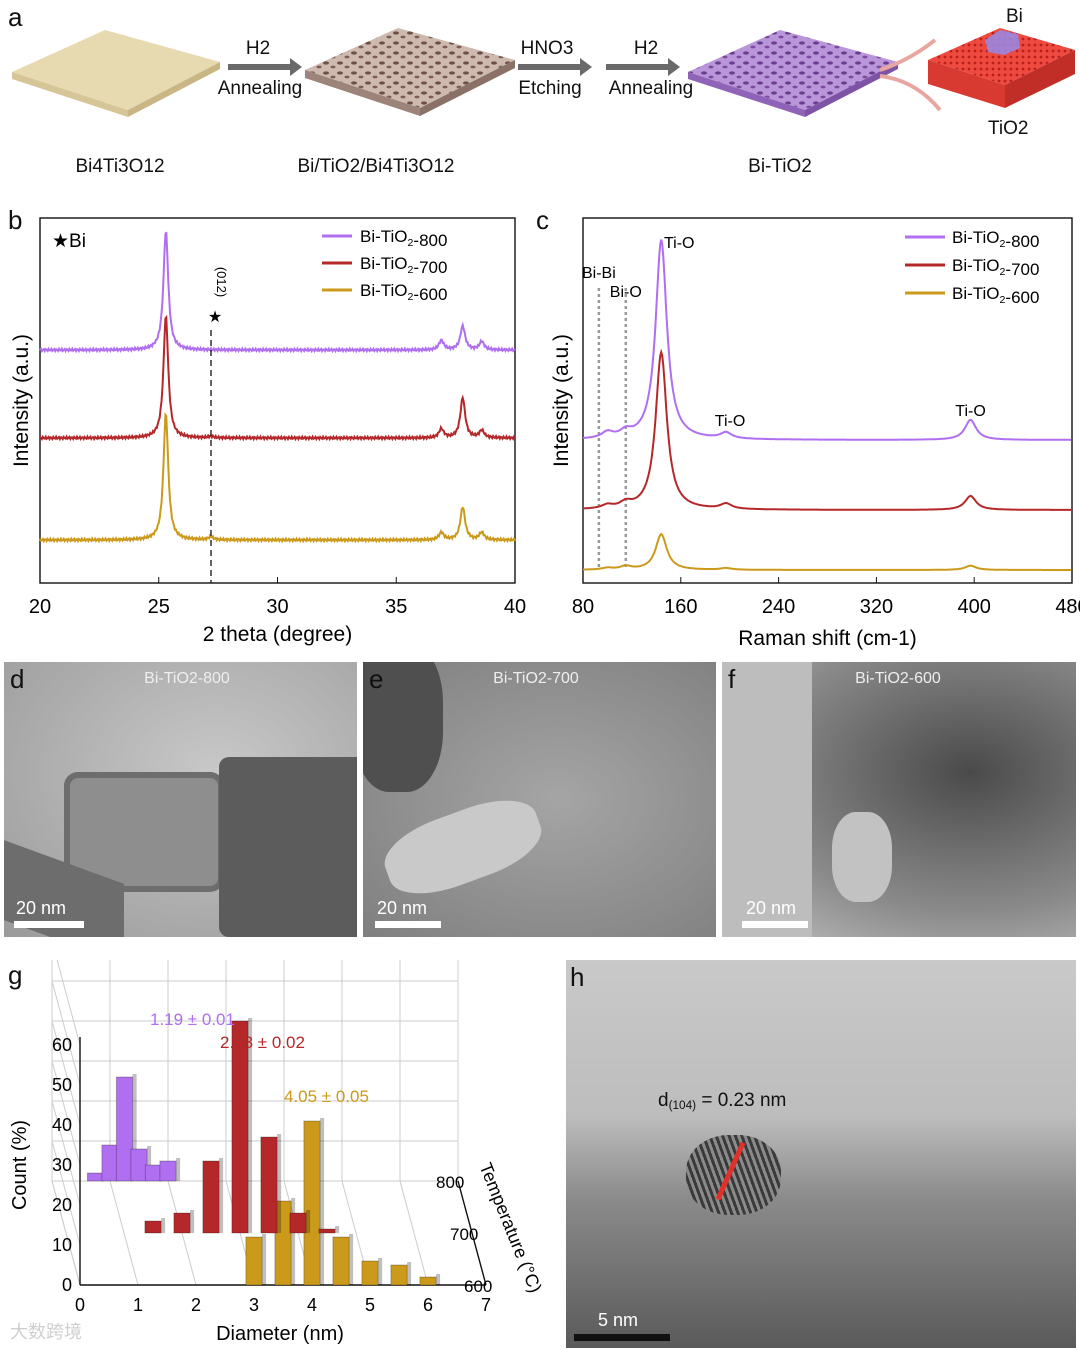  What do you see at coordinates (974, 607) in the screenshot?
I see `x-tick-label: 400` at bounding box center [974, 607].